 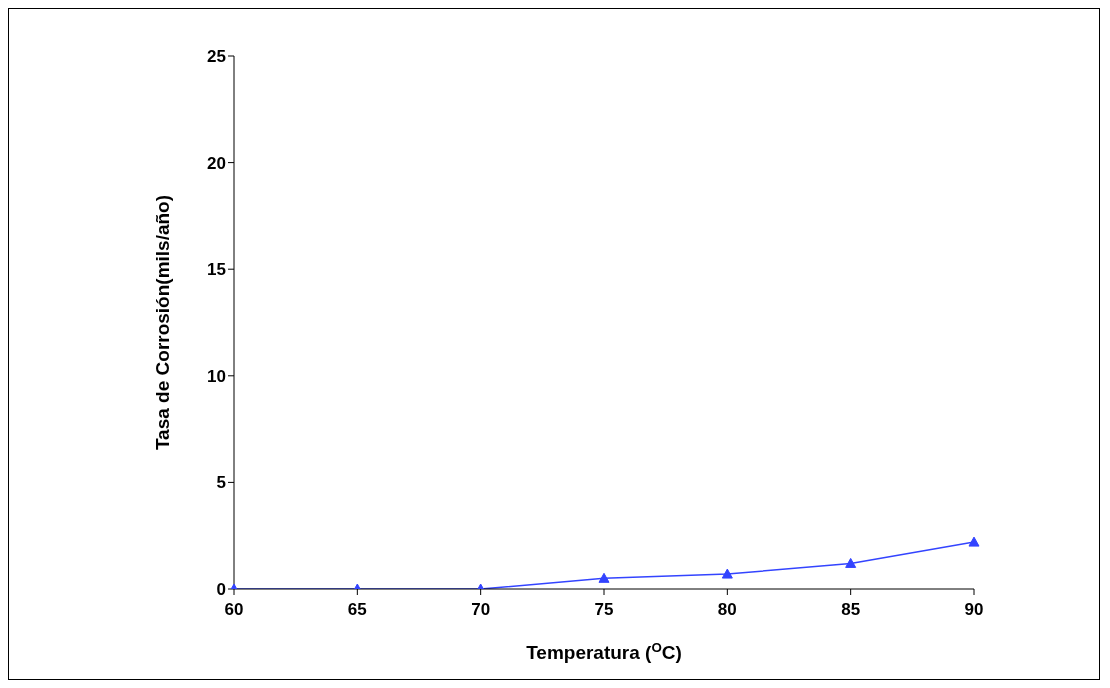 I want to click on x-tick-label: 85, so click(x=851, y=610).